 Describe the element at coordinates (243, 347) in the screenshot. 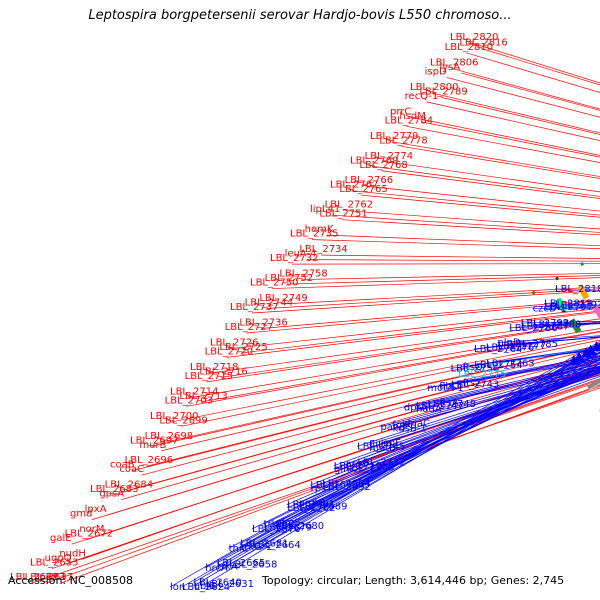

I see `gene-label-lbl-2725: LBL_2725` at that location.